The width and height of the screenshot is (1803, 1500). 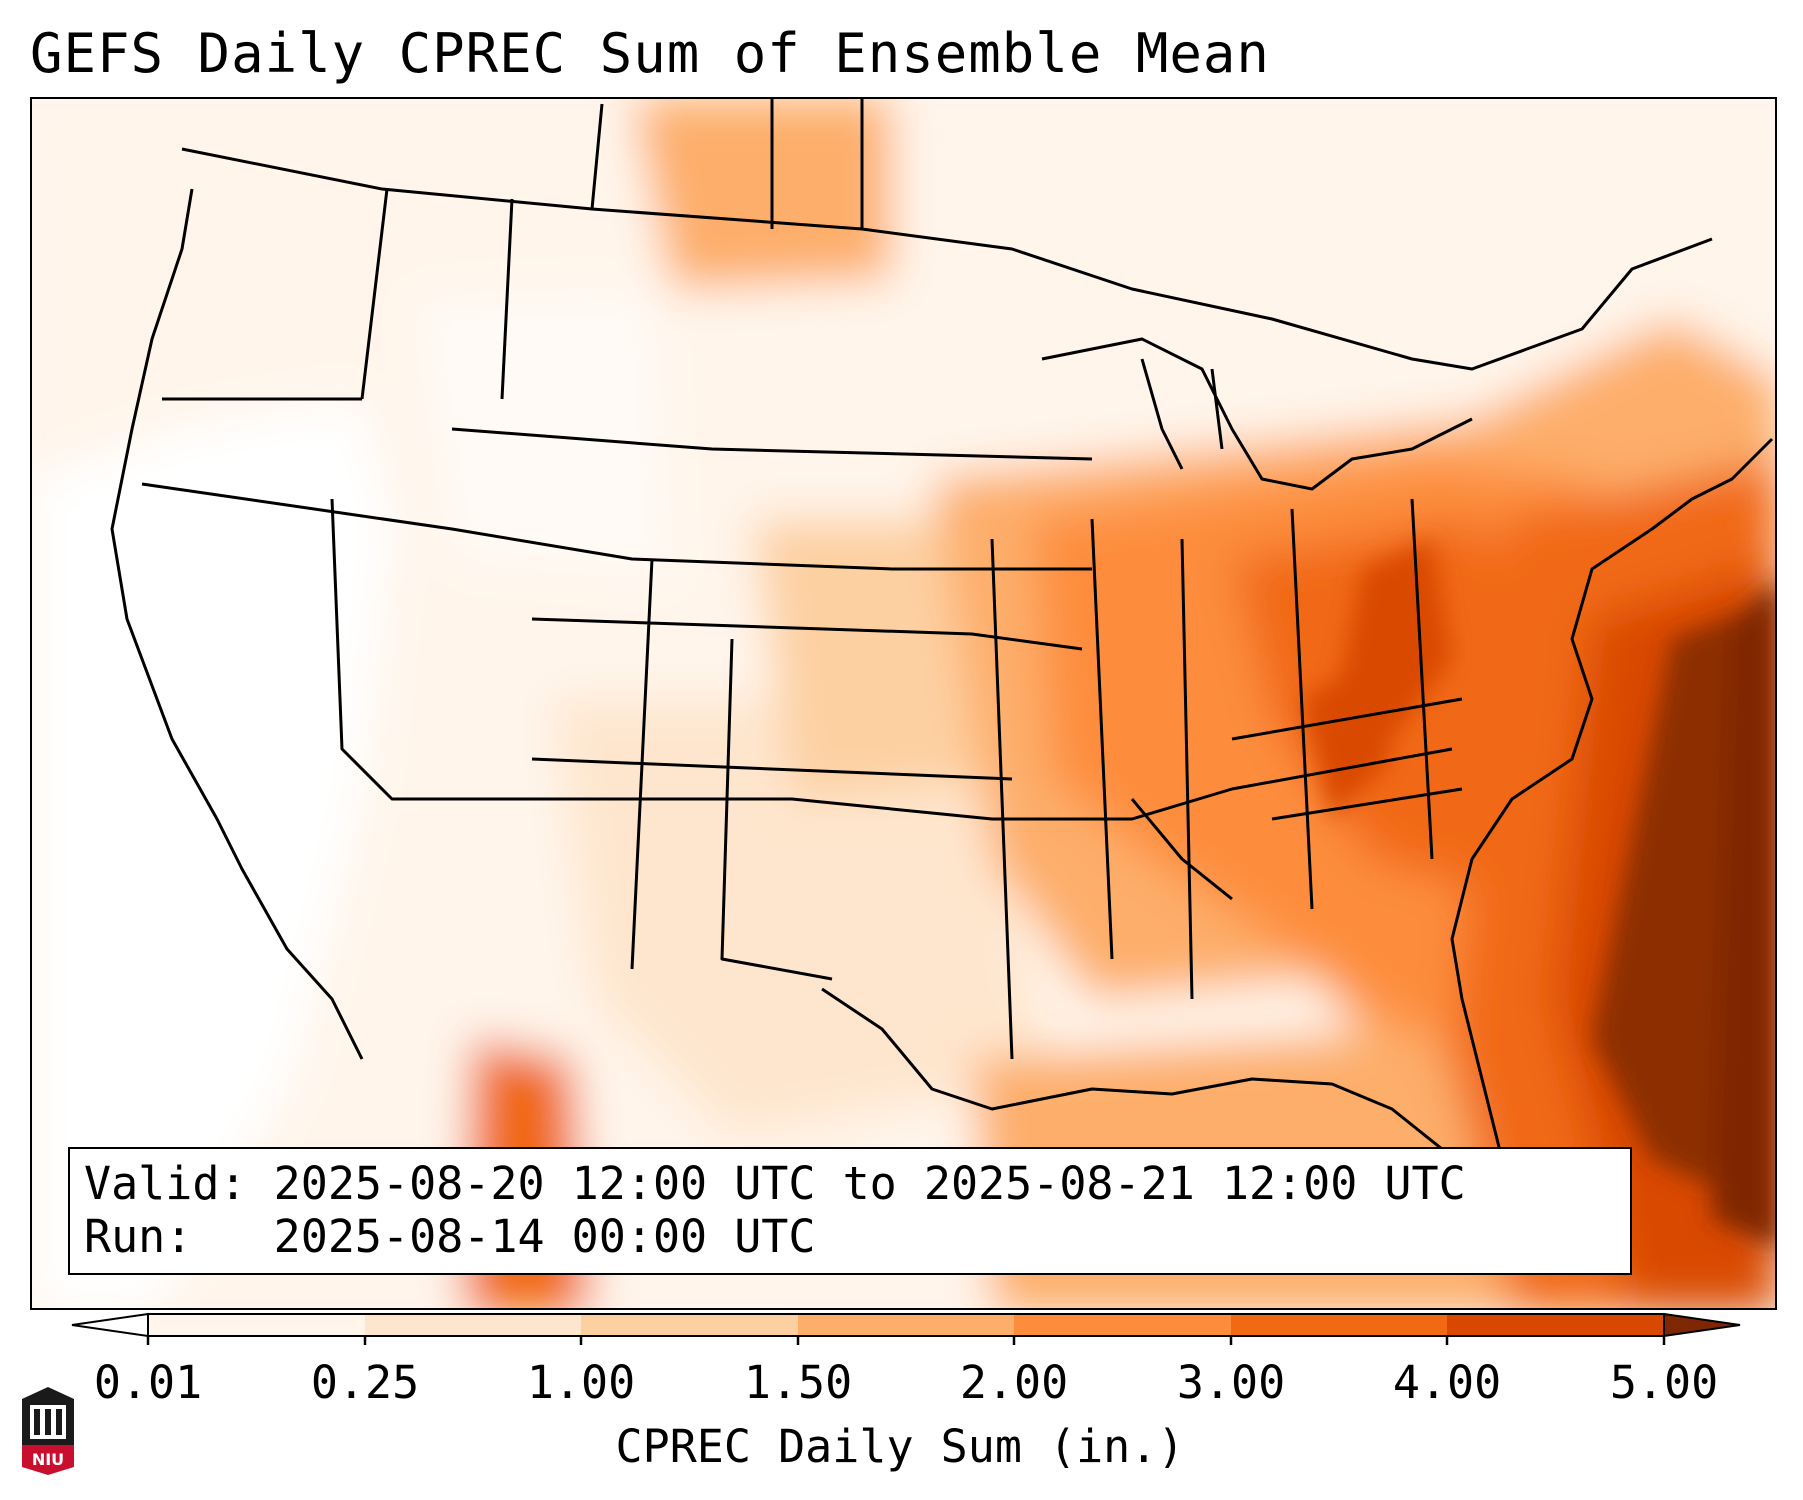 What do you see at coordinates (1257, 414) in the screenshot?
I see `great-lakes` at bounding box center [1257, 414].